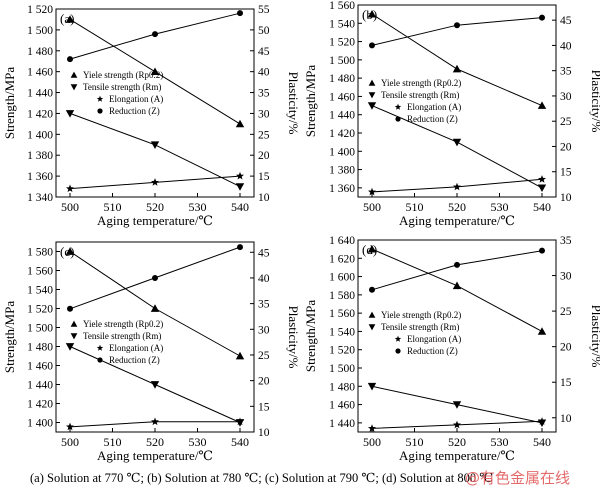 The width and height of the screenshot is (600, 493). Describe the element at coordinates (457, 31) in the screenshot. I see `series-line-circle` at that location.